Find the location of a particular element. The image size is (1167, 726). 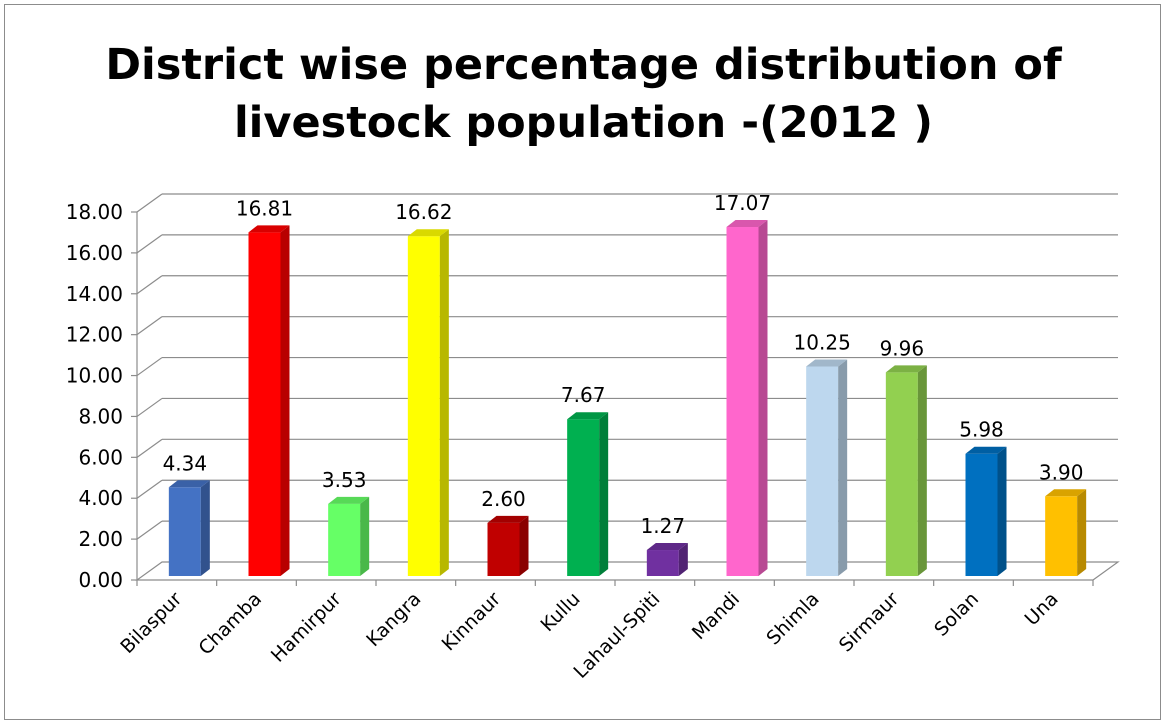

x-tick-label: Shimla is located at coordinates (792, 618).